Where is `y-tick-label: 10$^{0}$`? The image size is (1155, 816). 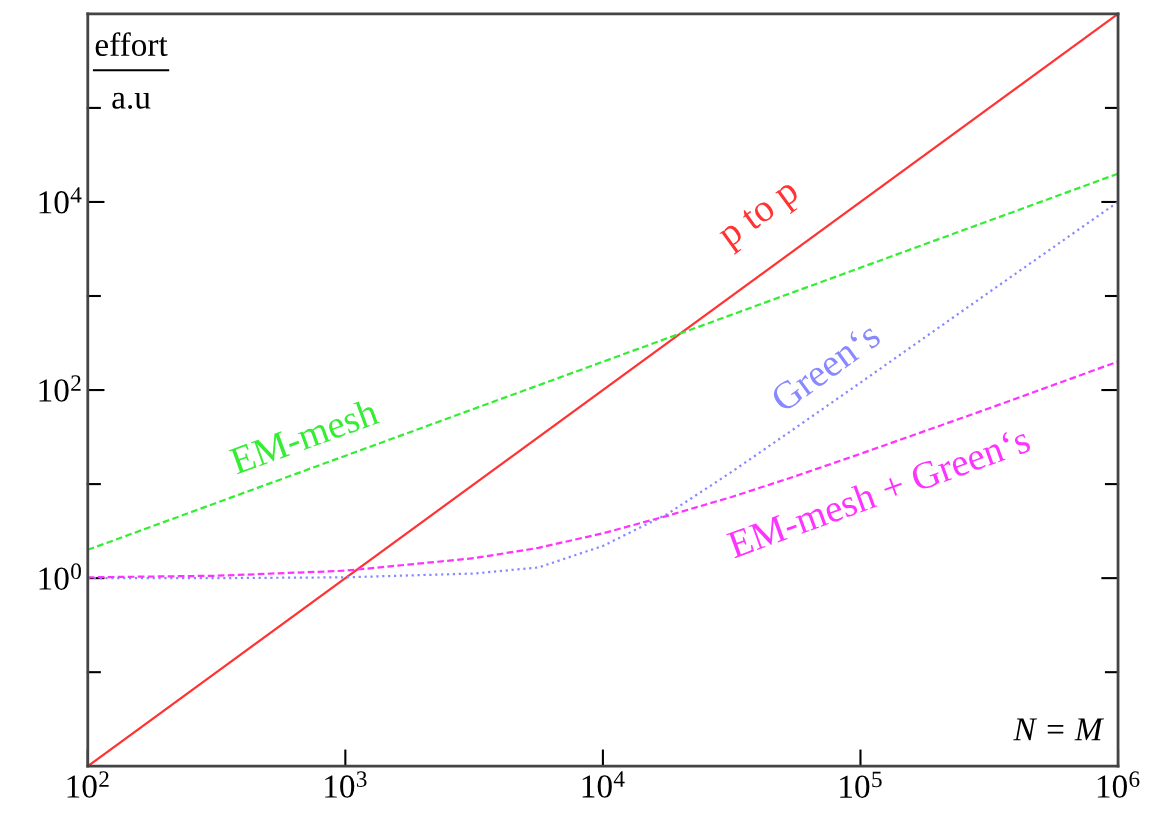 y-tick-label: 10$^{0}$ is located at coordinates (60, 576).